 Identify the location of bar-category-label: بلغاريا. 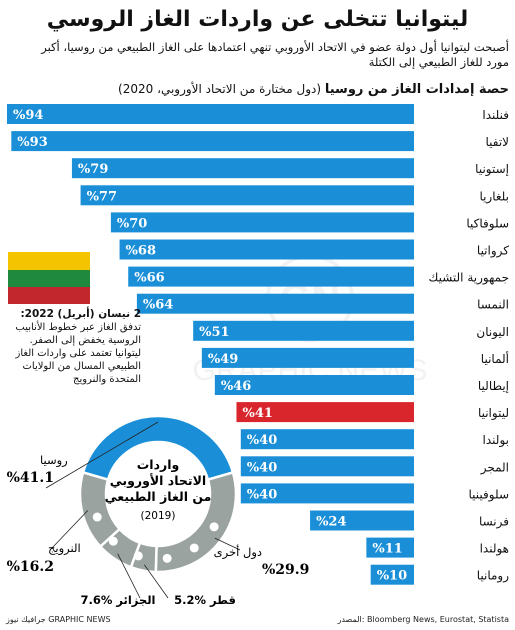
(494, 196).